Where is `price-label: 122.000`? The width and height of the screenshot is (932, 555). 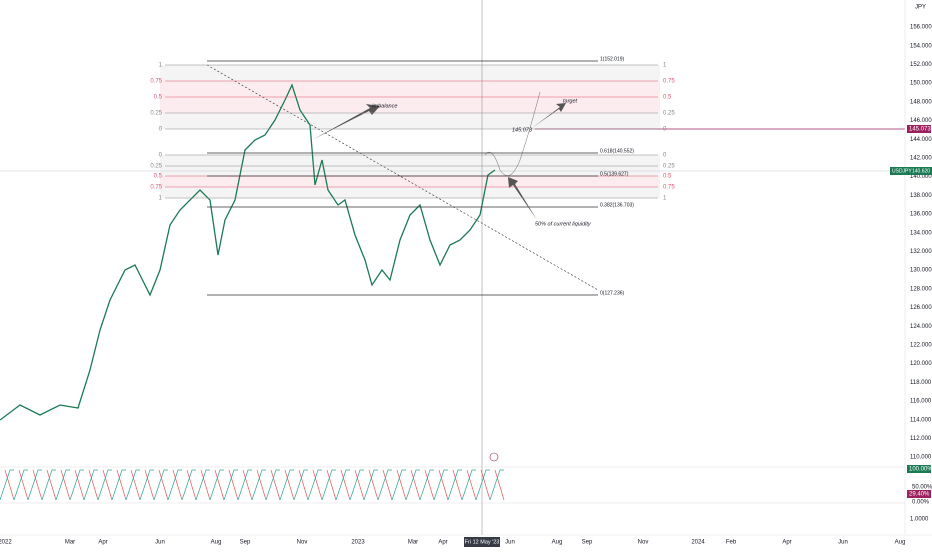 price-label: 122.000 is located at coordinates (921, 345).